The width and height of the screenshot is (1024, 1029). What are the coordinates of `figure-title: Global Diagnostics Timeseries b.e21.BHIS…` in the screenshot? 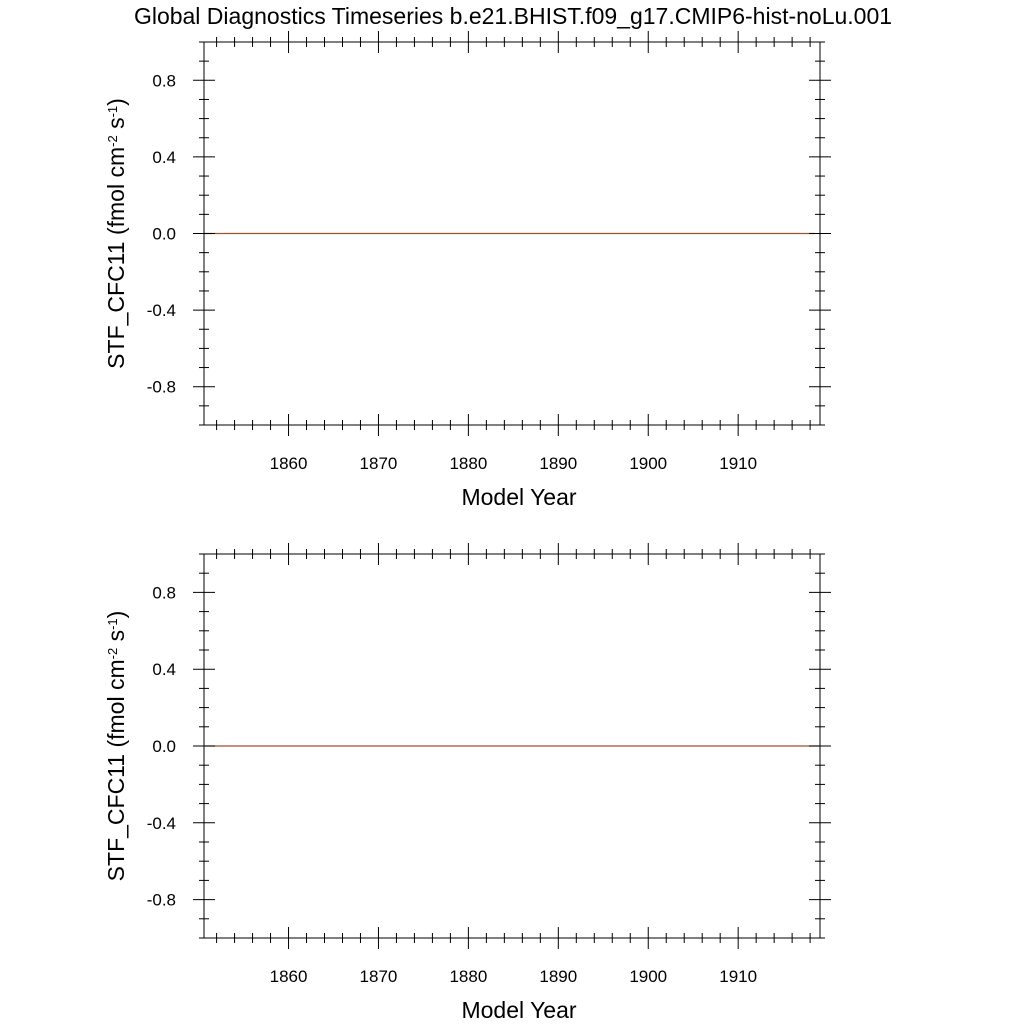 It's located at (513, 16).